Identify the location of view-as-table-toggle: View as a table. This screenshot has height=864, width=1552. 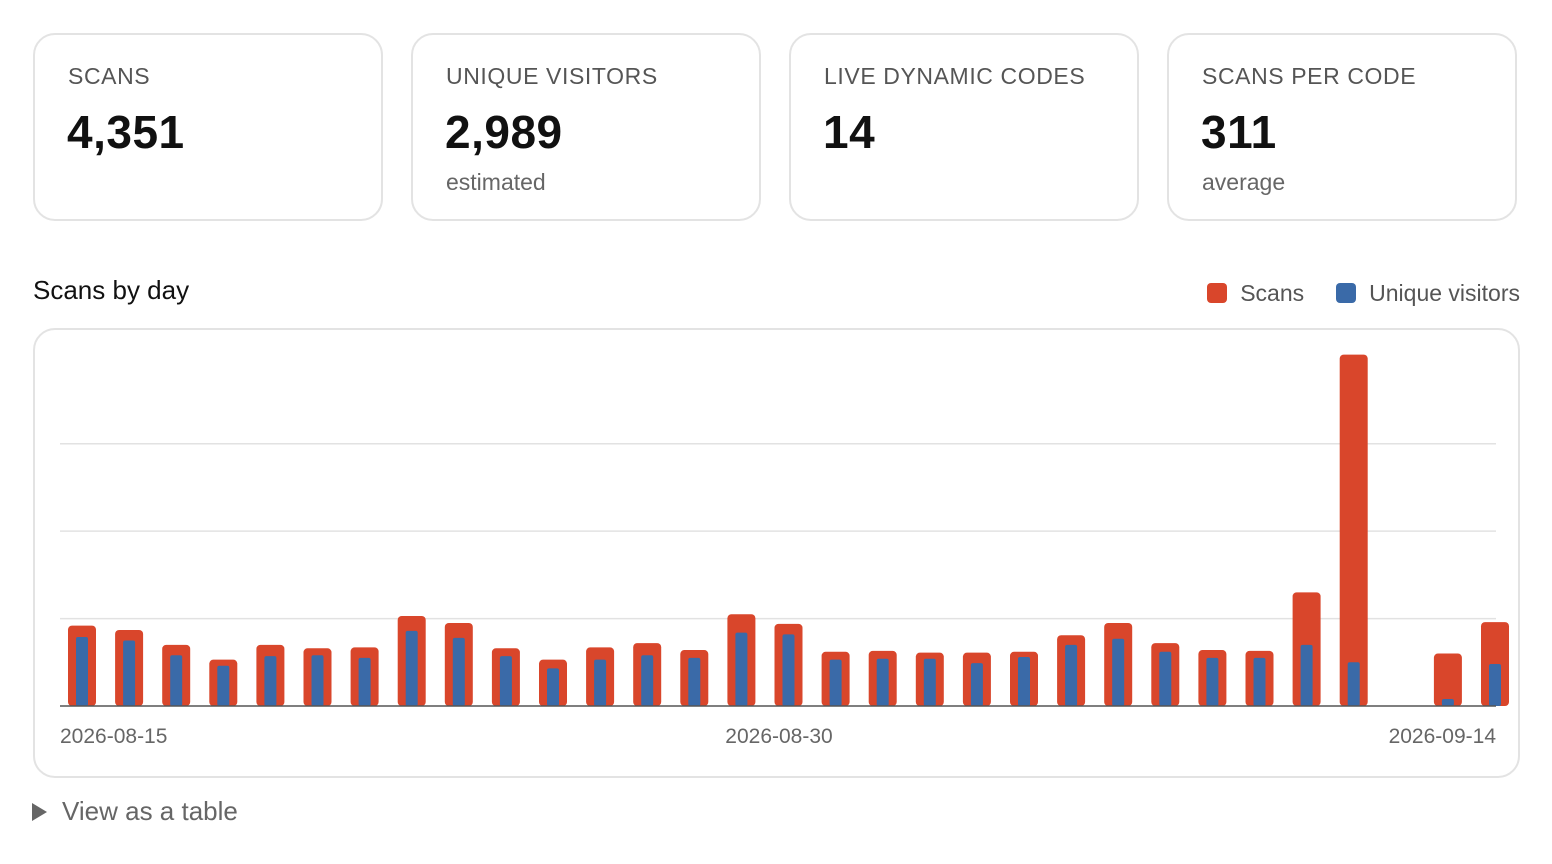
(135, 811).